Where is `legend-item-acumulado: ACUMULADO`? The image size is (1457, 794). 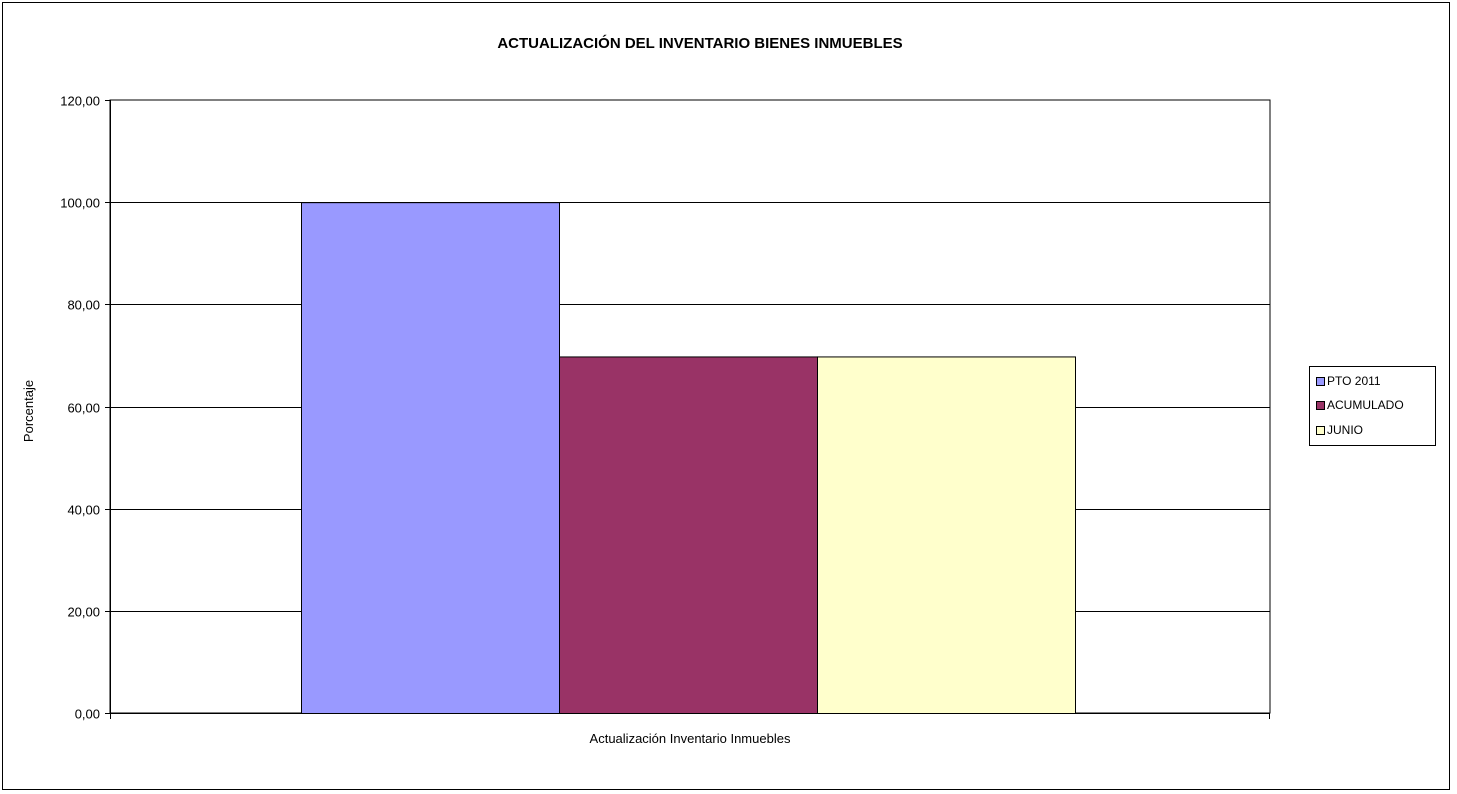
legend-item-acumulado: ACUMULADO is located at coordinates (1360, 405).